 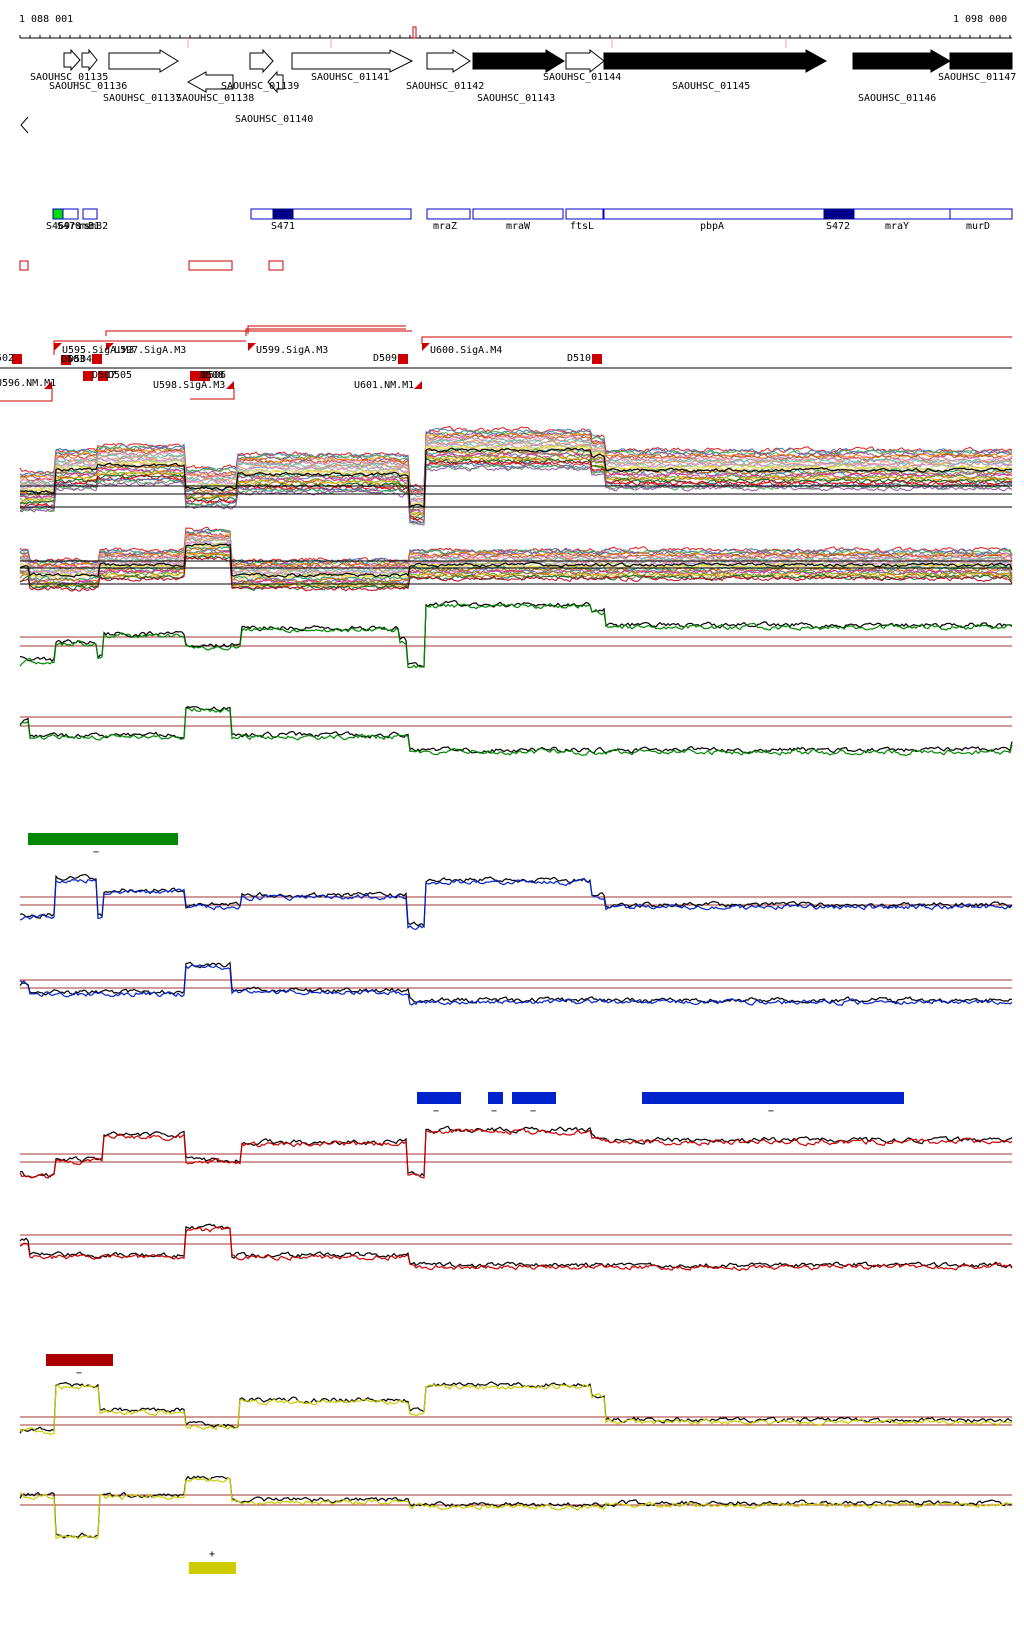 What do you see at coordinates (515, 31) in the screenshot?
I see `coordinate-ruler: 1 088 001 1 098 000` at bounding box center [515, 31].